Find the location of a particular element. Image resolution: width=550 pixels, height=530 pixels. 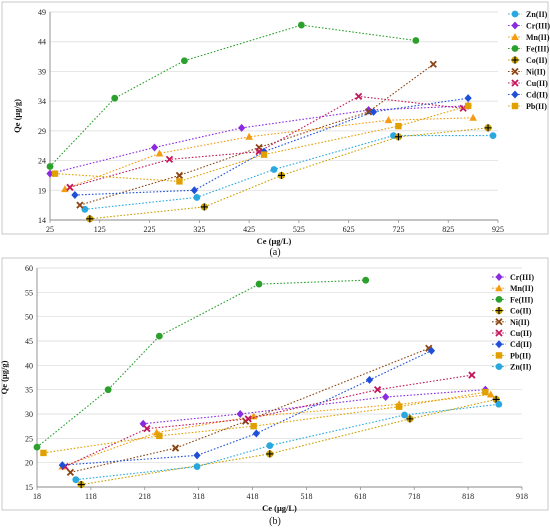

y-tick-label: 39 is located at coordinates (42, 71).